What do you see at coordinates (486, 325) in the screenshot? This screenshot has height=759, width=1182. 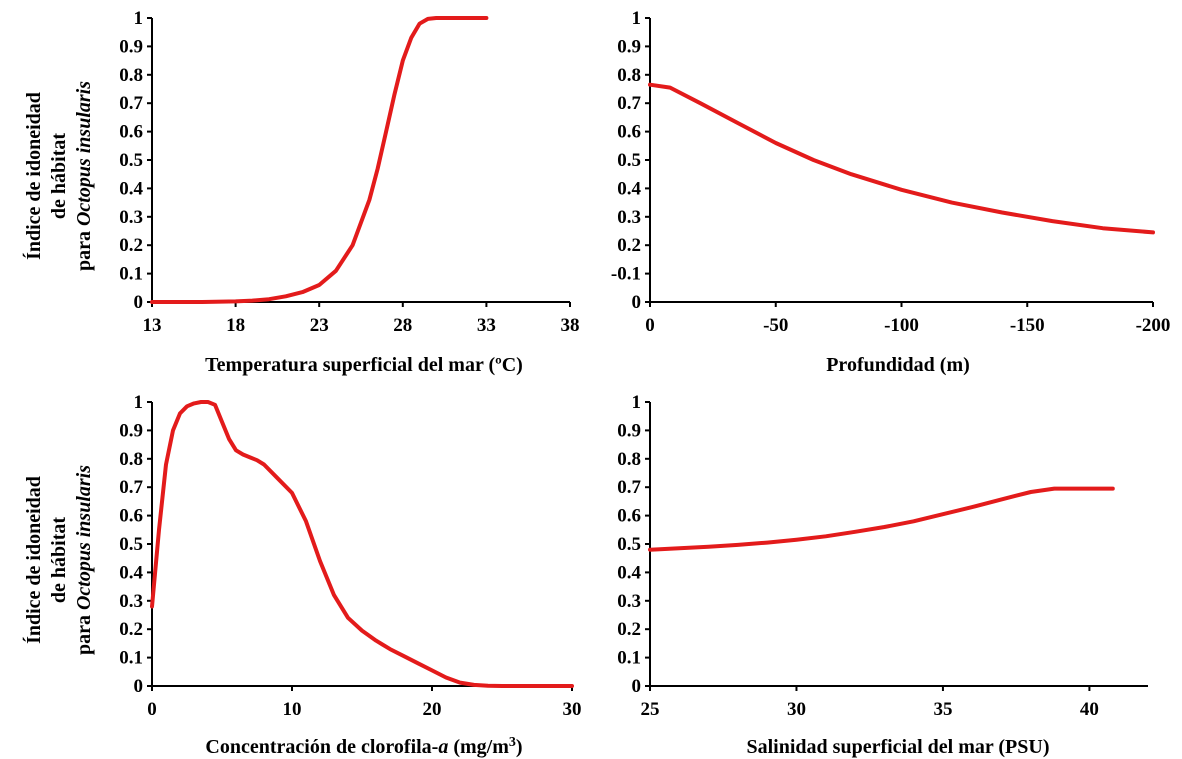 I see `x-tick-label: 33` at bounding box center [486, 325].